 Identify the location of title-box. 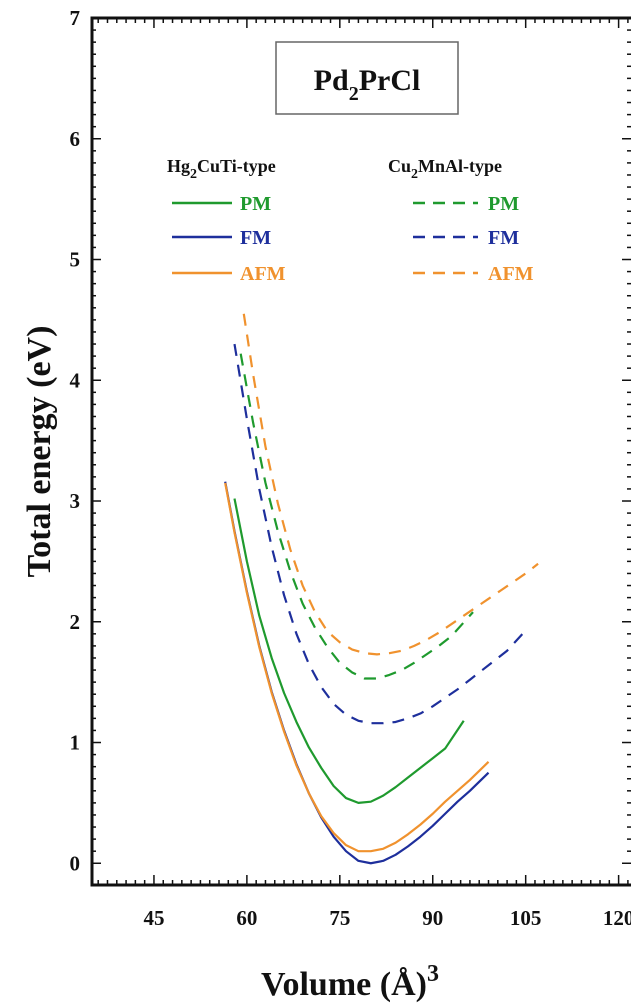
(367, 78).